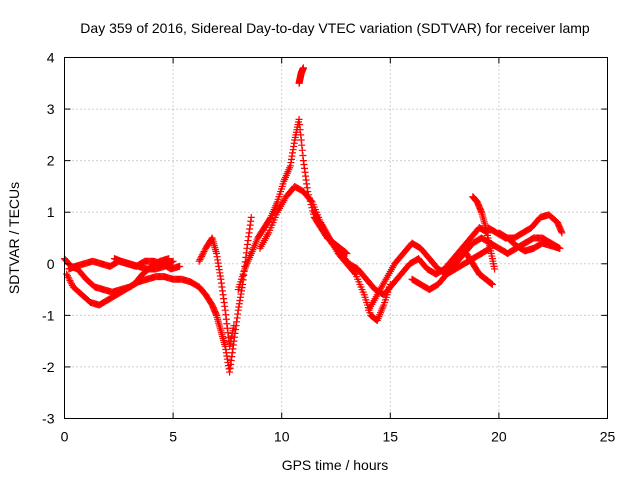  What do you see at coordinates (51, 109) in the screenshot?
I see `y-tick-label: 3` at bounding box center [51, 109].